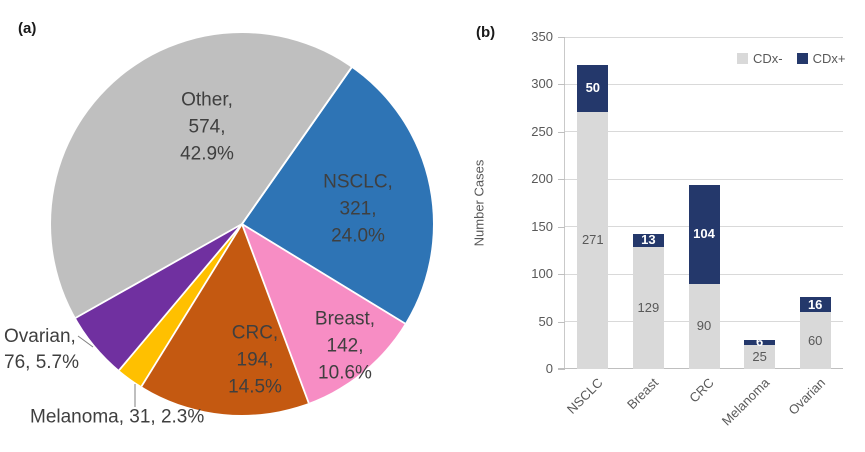  What do you see at coordinates (806, 396) in the screenshot?
I see `x-axis-label: Ovarian` at bounding box center [806, 396].